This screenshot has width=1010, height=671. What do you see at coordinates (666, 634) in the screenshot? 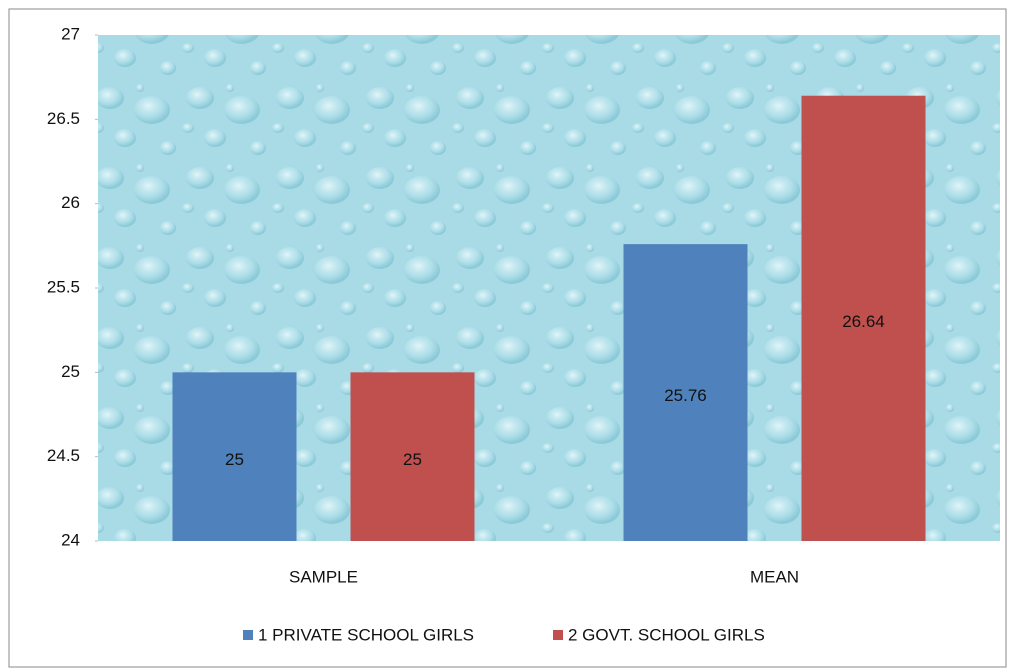
I see `legend-label: 2 GOVT. SCHOOL GIRLS` at bounding box center [666, 634].